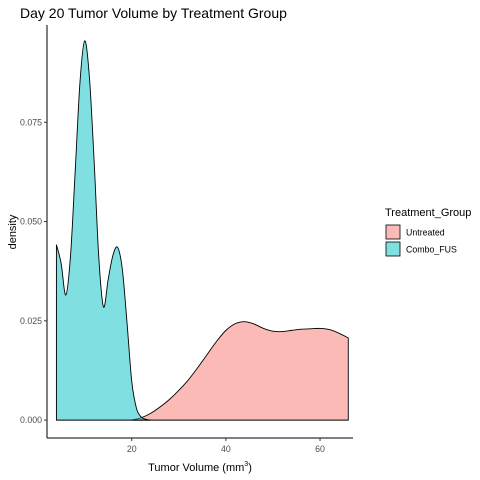 This screenshot has width=480, height=480. What do you see at coordinates (31, 222) in the screenshot?
I see `y-tick-label: 0.050` at bounding box center [31, 222].